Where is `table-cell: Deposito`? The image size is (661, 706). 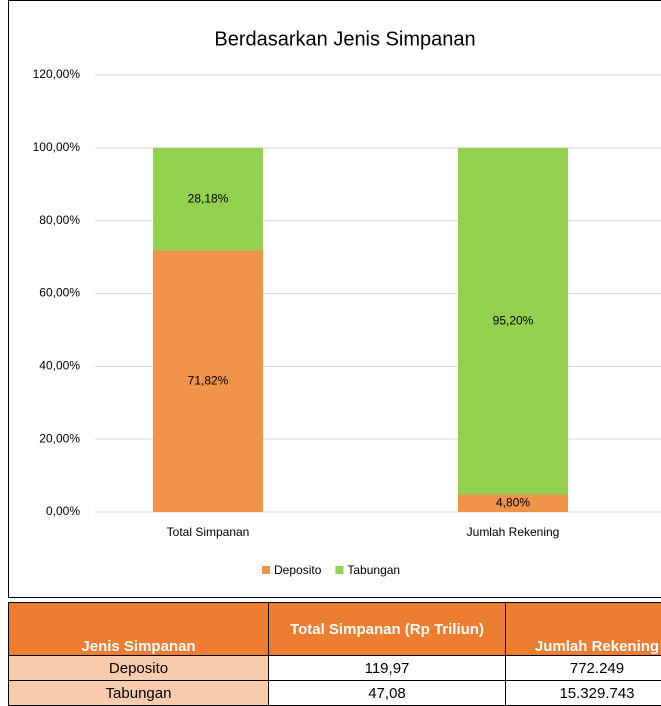 table-cell: Deposito is located at coordinates (138, 668).